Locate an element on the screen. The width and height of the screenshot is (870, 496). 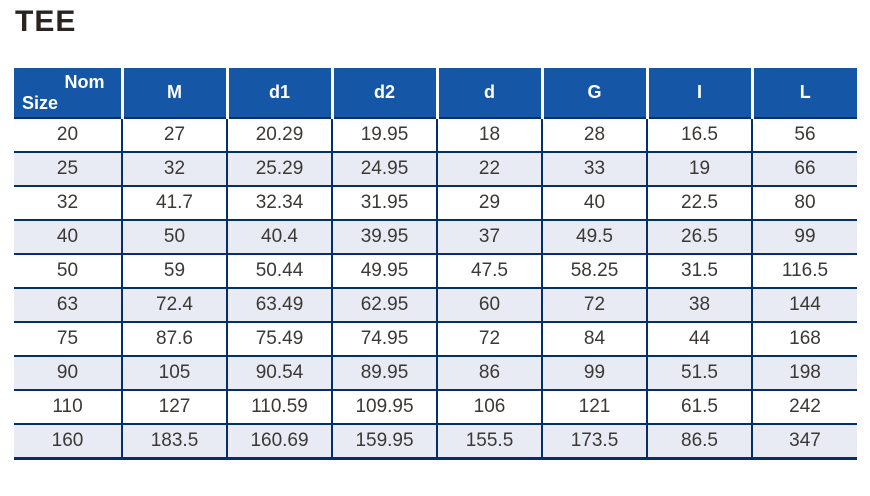
table-cell: 160.69 is located at coordinates (280, 442).